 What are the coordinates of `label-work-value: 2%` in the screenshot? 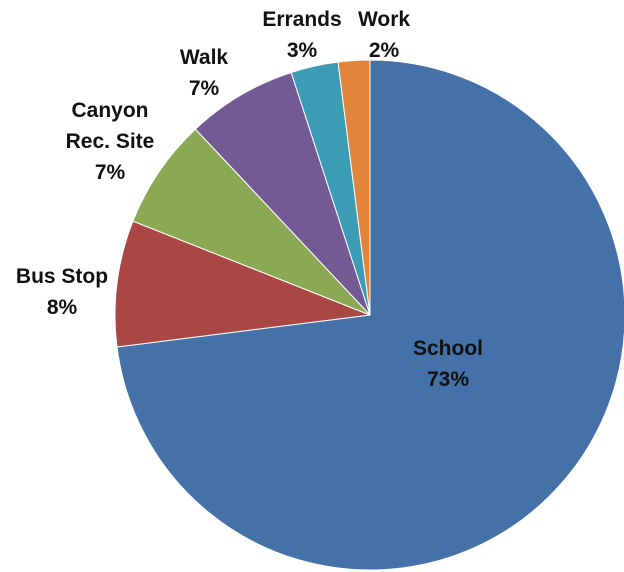 It's located at (384, 50).